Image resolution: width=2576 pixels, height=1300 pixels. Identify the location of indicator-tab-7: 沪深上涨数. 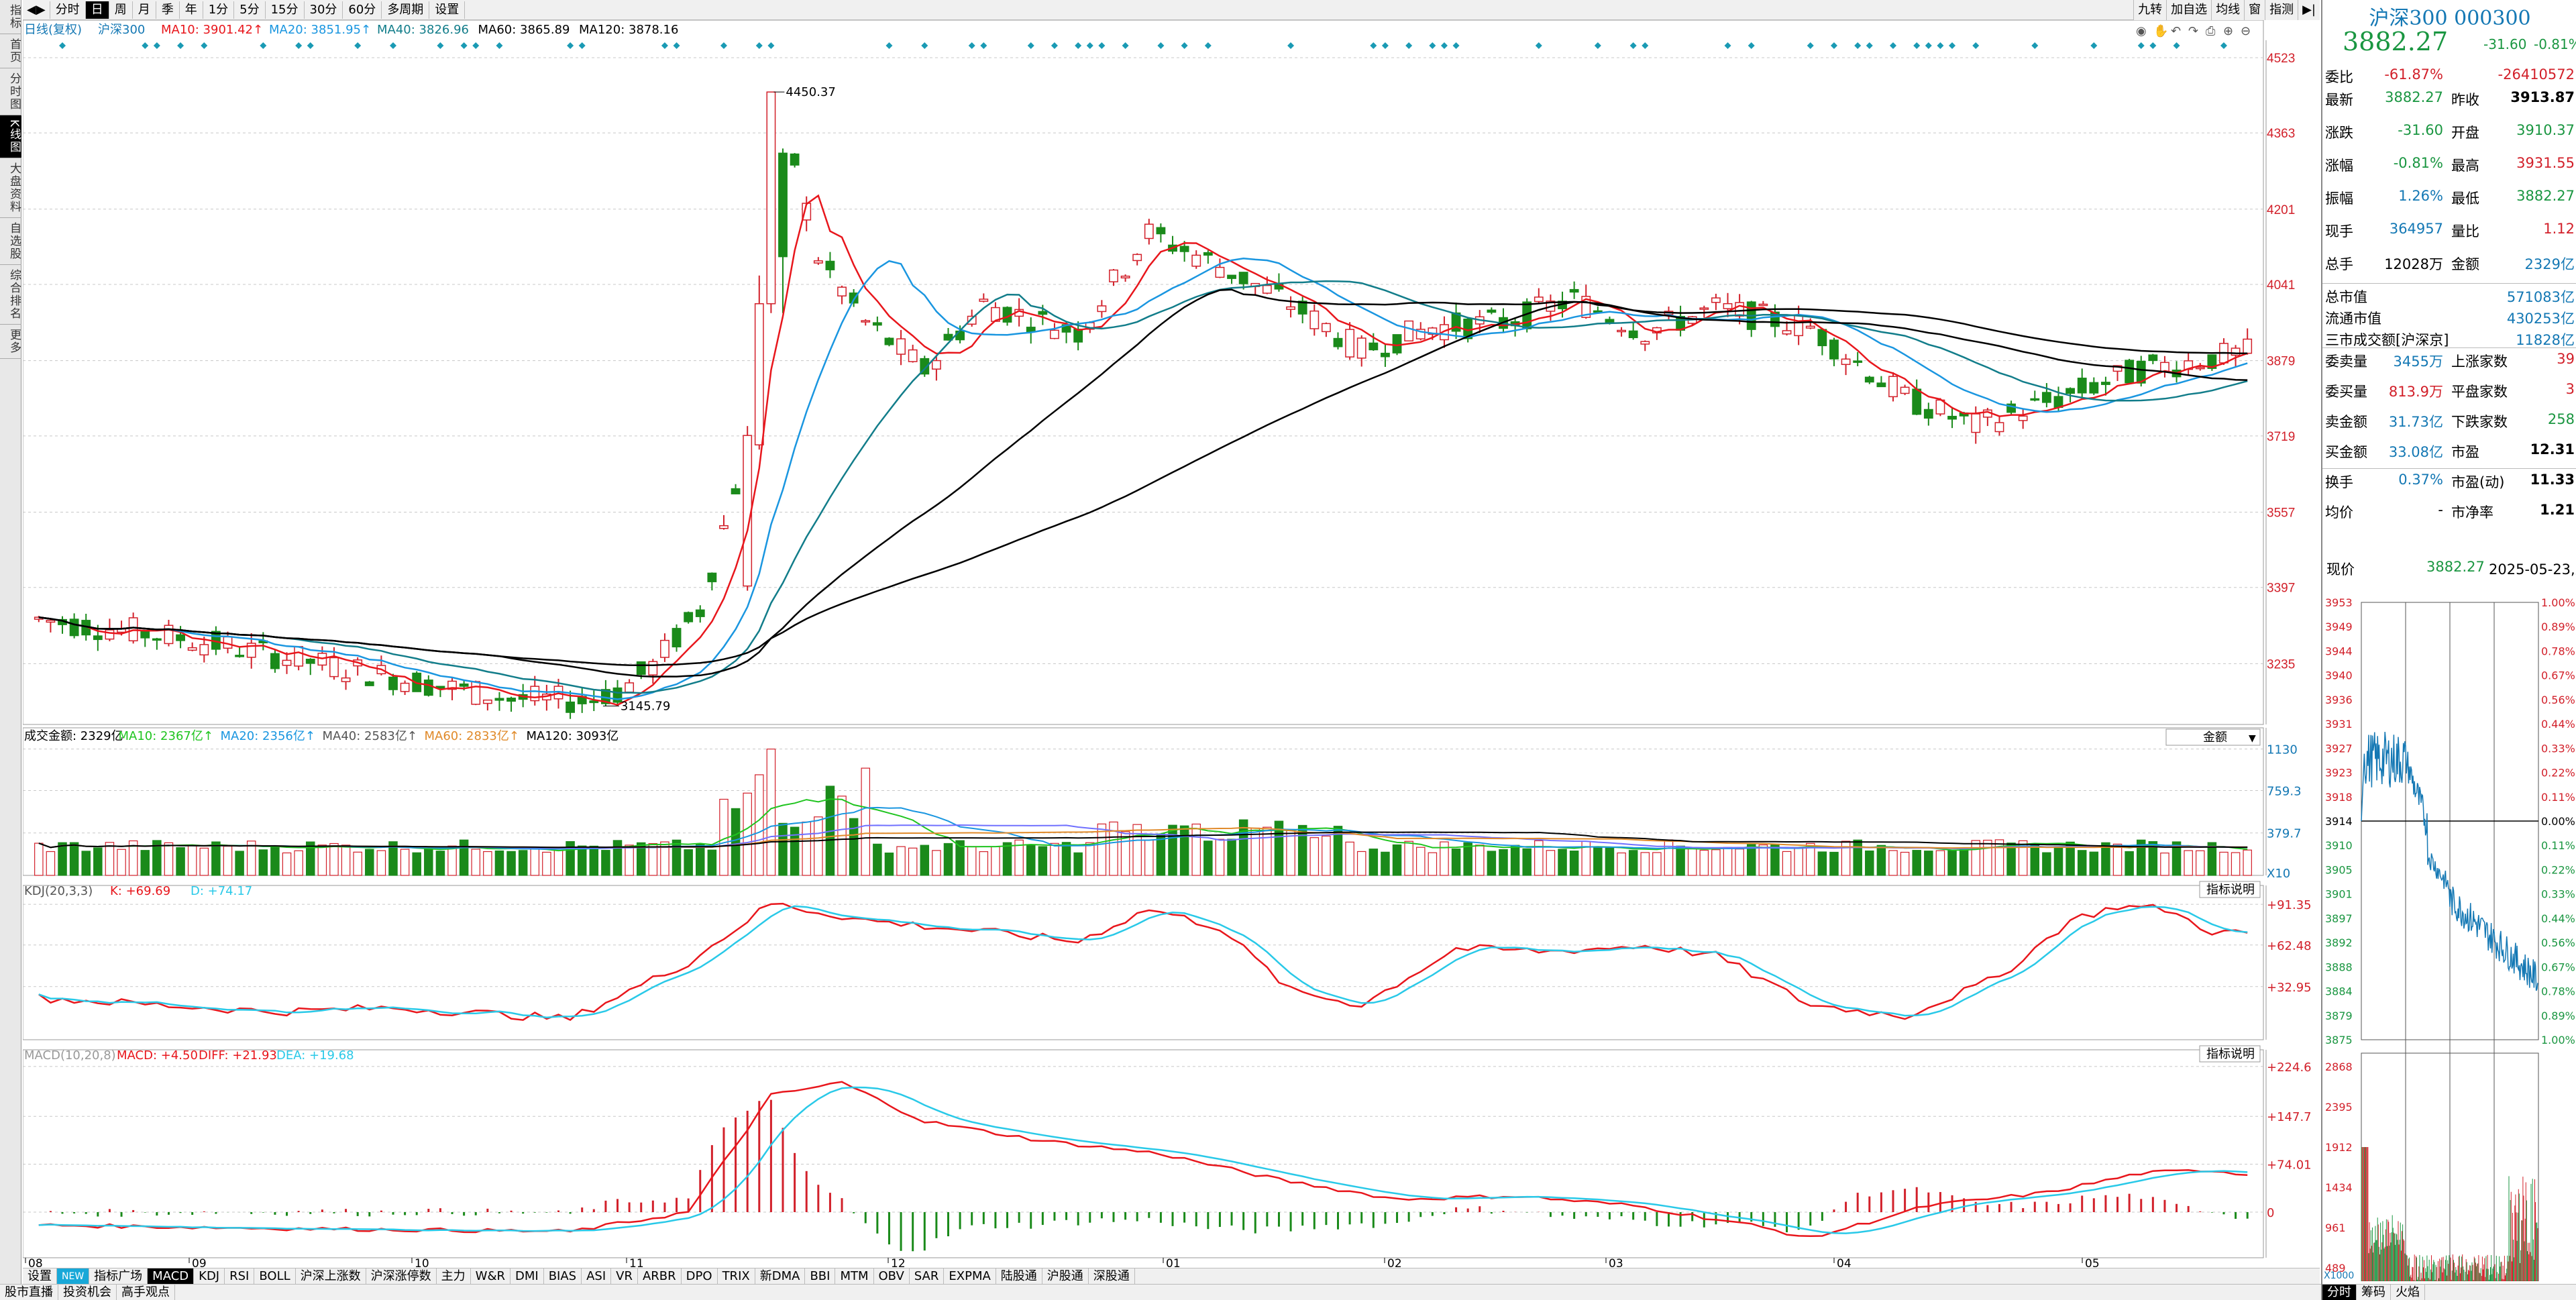
(331, 1277).